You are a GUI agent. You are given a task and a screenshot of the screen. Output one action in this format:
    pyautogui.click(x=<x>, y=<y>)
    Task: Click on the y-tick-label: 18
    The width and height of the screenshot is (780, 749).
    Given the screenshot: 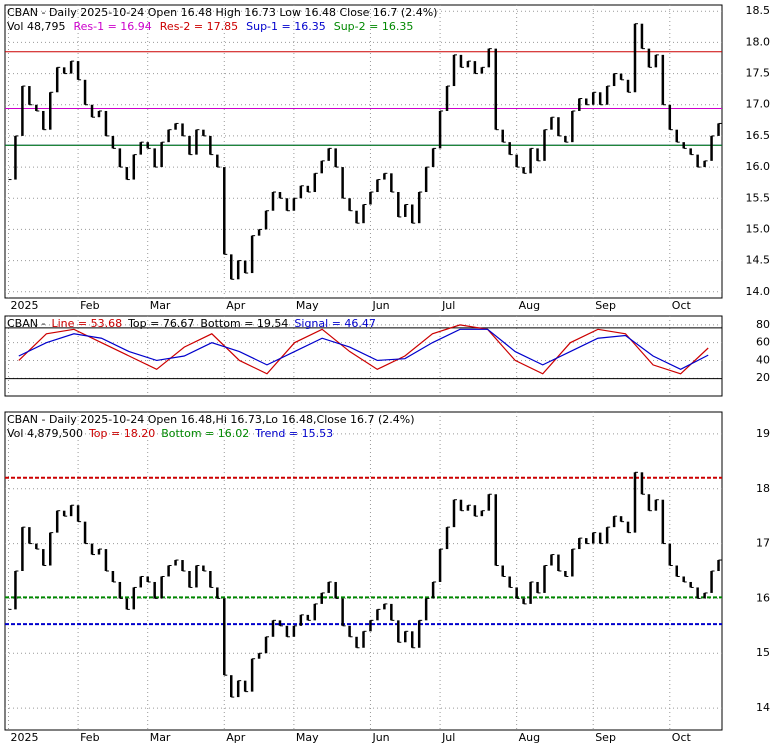 What is the action you would take?
    pyautogui.click(x=763, y=488)
    